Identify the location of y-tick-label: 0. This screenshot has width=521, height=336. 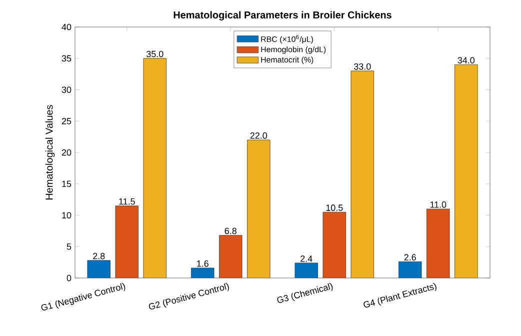
(69, 278).